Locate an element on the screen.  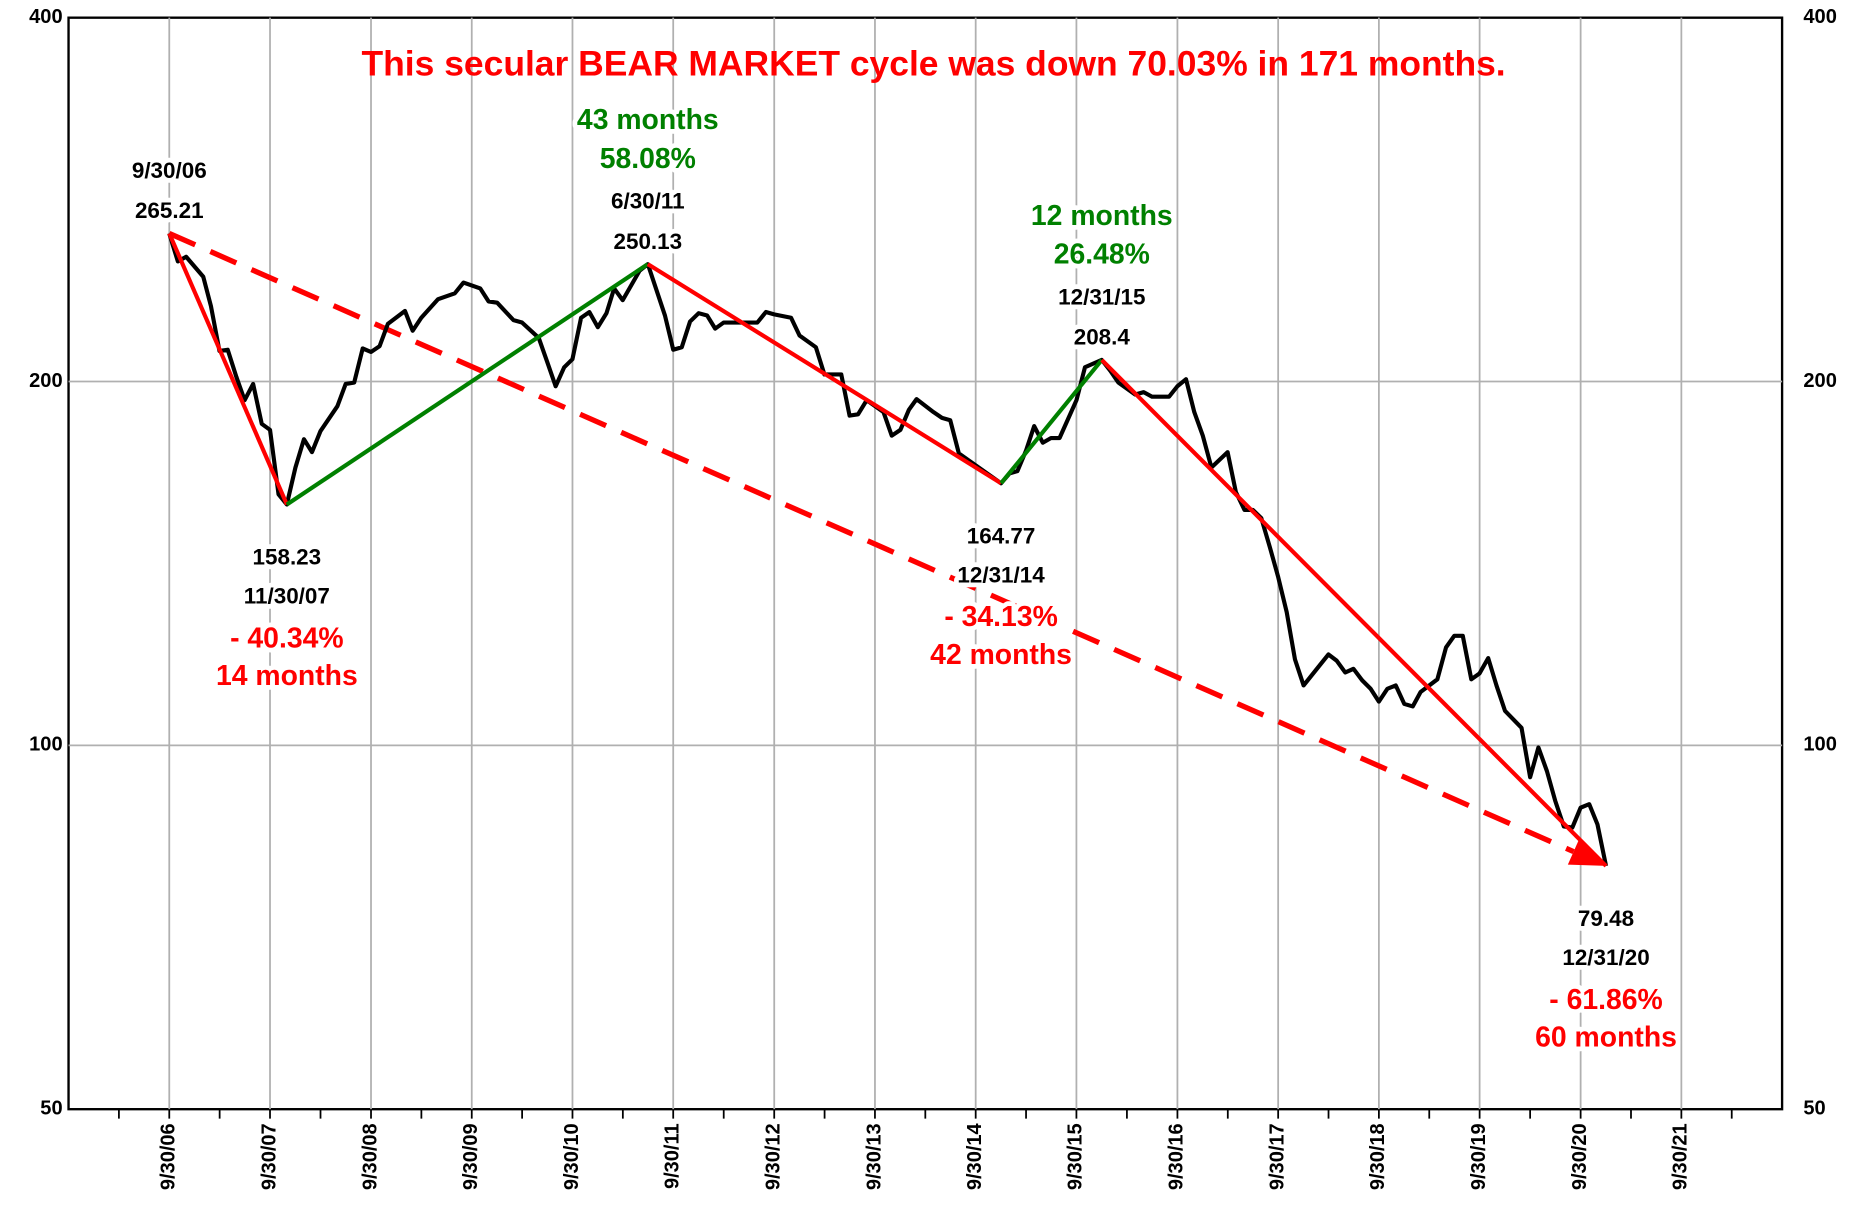
x-tick-label: 9/30/11 is located at coordinates (672, 1156).